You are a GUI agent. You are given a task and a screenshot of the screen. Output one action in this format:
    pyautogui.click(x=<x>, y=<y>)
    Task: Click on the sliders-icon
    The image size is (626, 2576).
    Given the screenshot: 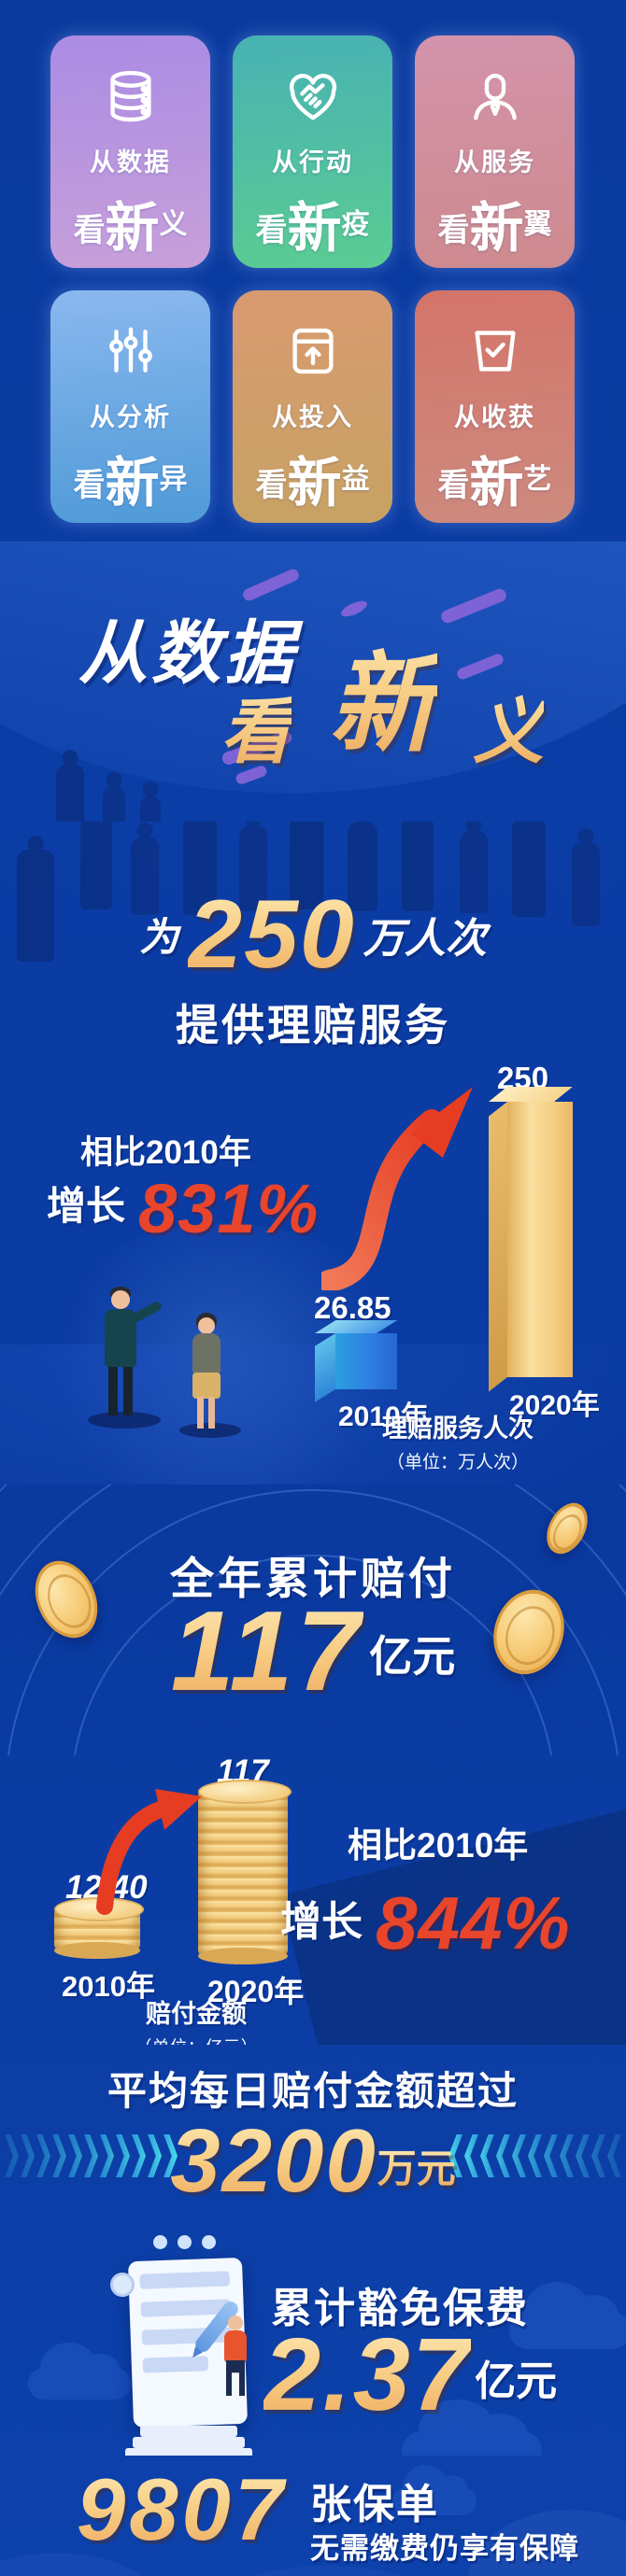 What is the action you would take?
    pyautogui.click(x=131, y=351)
    